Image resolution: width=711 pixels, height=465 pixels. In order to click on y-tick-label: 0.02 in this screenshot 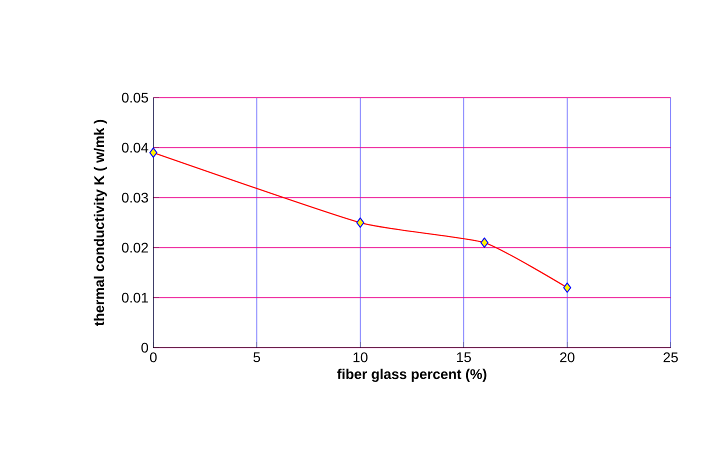, I will do `click(135, 247)`.